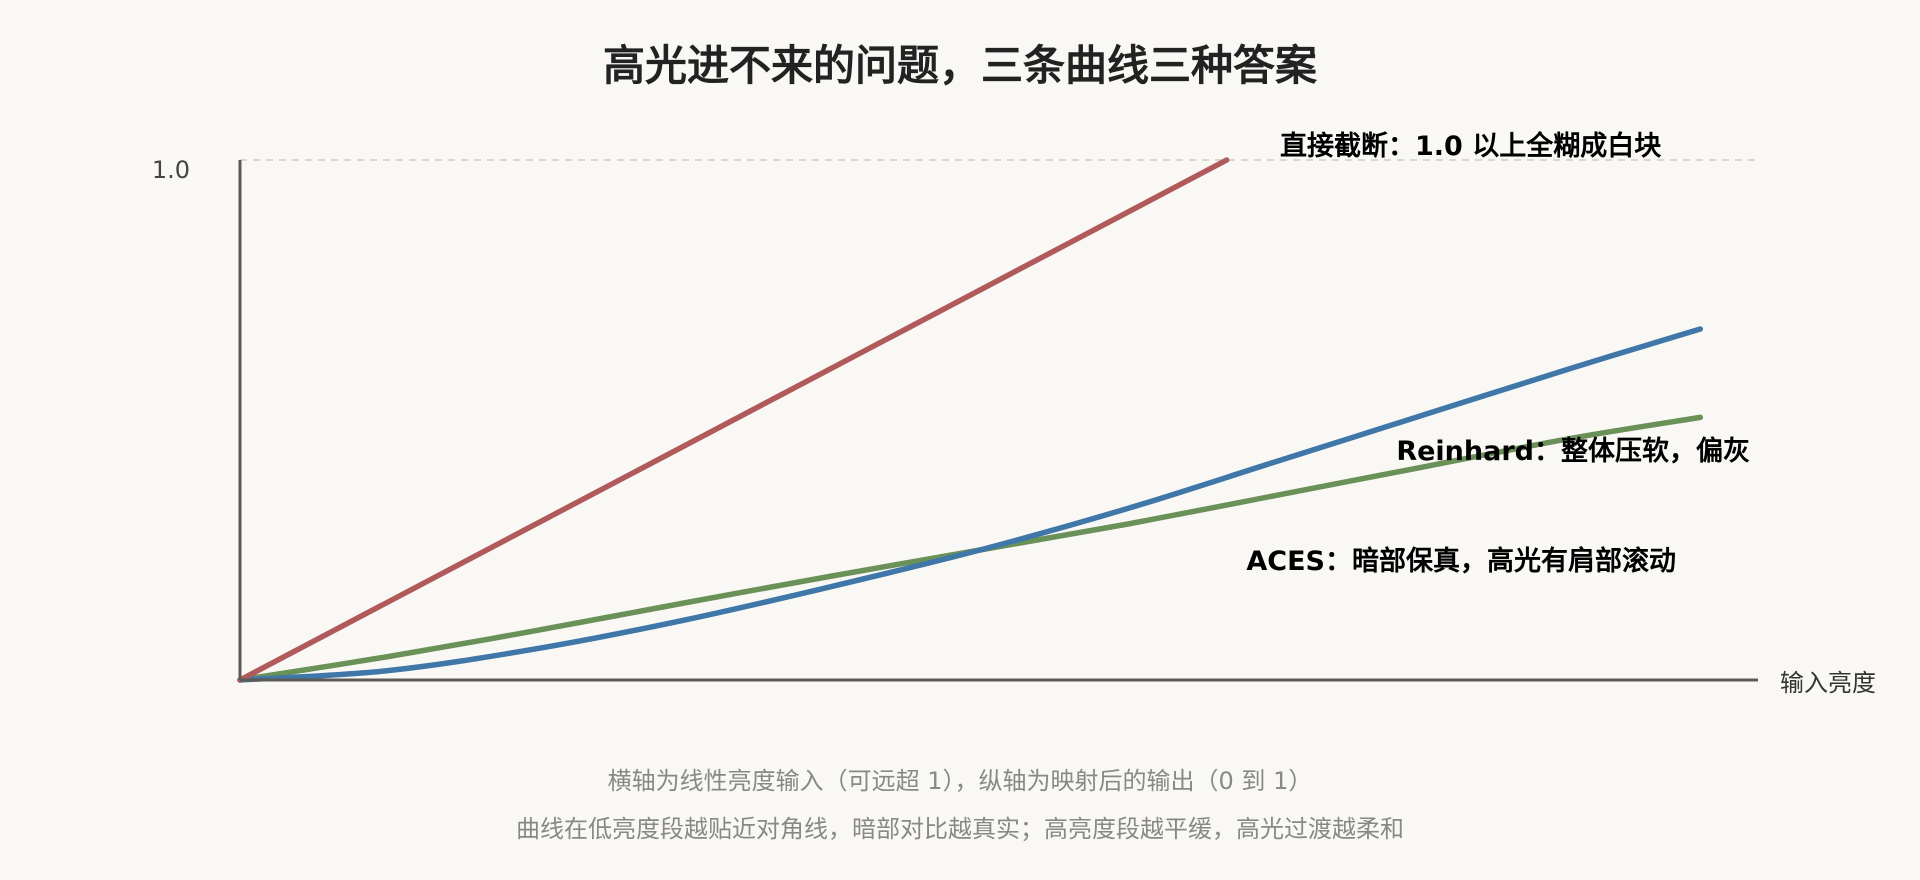 This screenshot has height=880, width=1920. What do you see at coordinates (1828, 683) in the screenshot?
I see `x-axis-label: 输入亮度` at bounding box center [1828, 683].